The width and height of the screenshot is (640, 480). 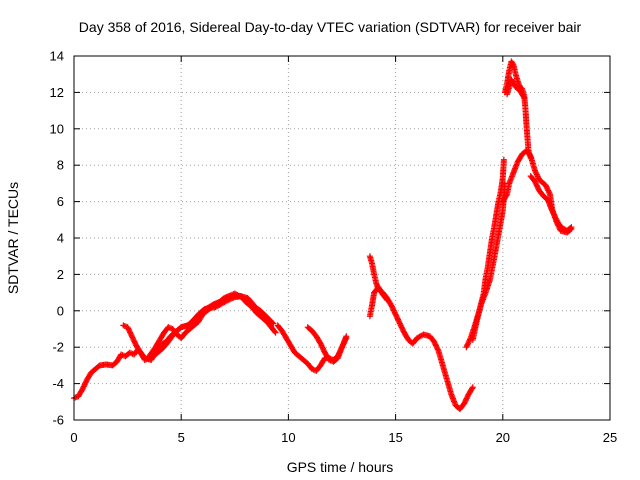 I want to click on x-tick-label: 20, so click(x=503, y=437).